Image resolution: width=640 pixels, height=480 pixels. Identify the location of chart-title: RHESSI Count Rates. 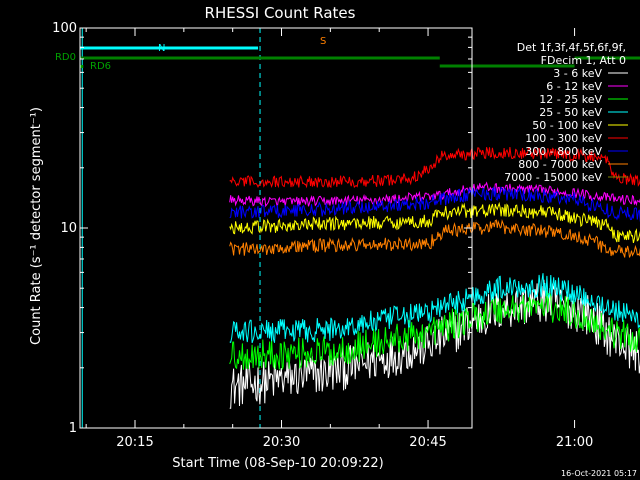
(280, 13).